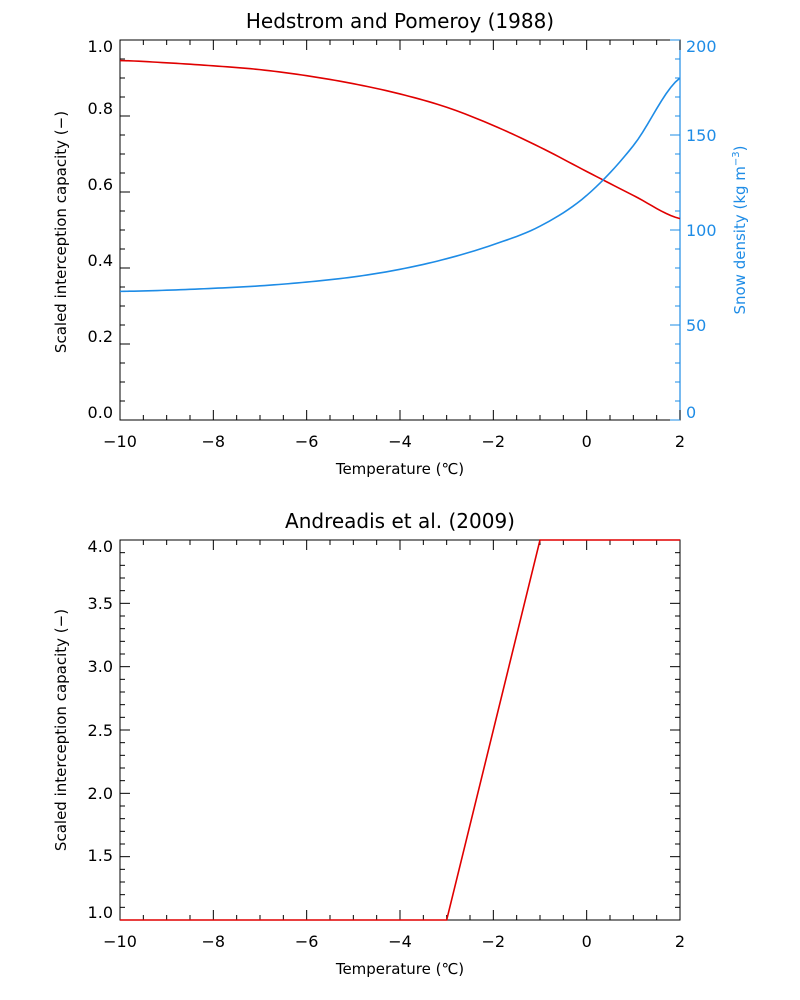  I want to click on top-y2-tick-label: 0, so click(691, 412).